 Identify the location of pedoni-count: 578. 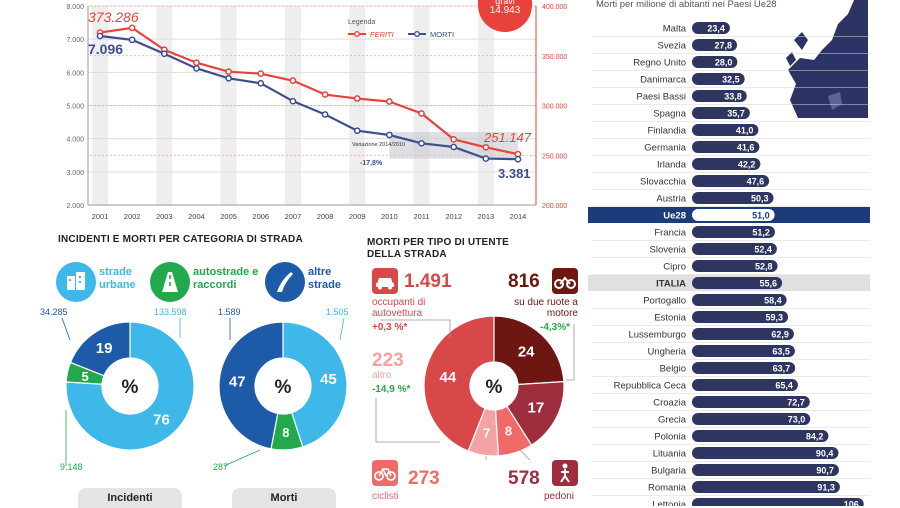
(524, 478).